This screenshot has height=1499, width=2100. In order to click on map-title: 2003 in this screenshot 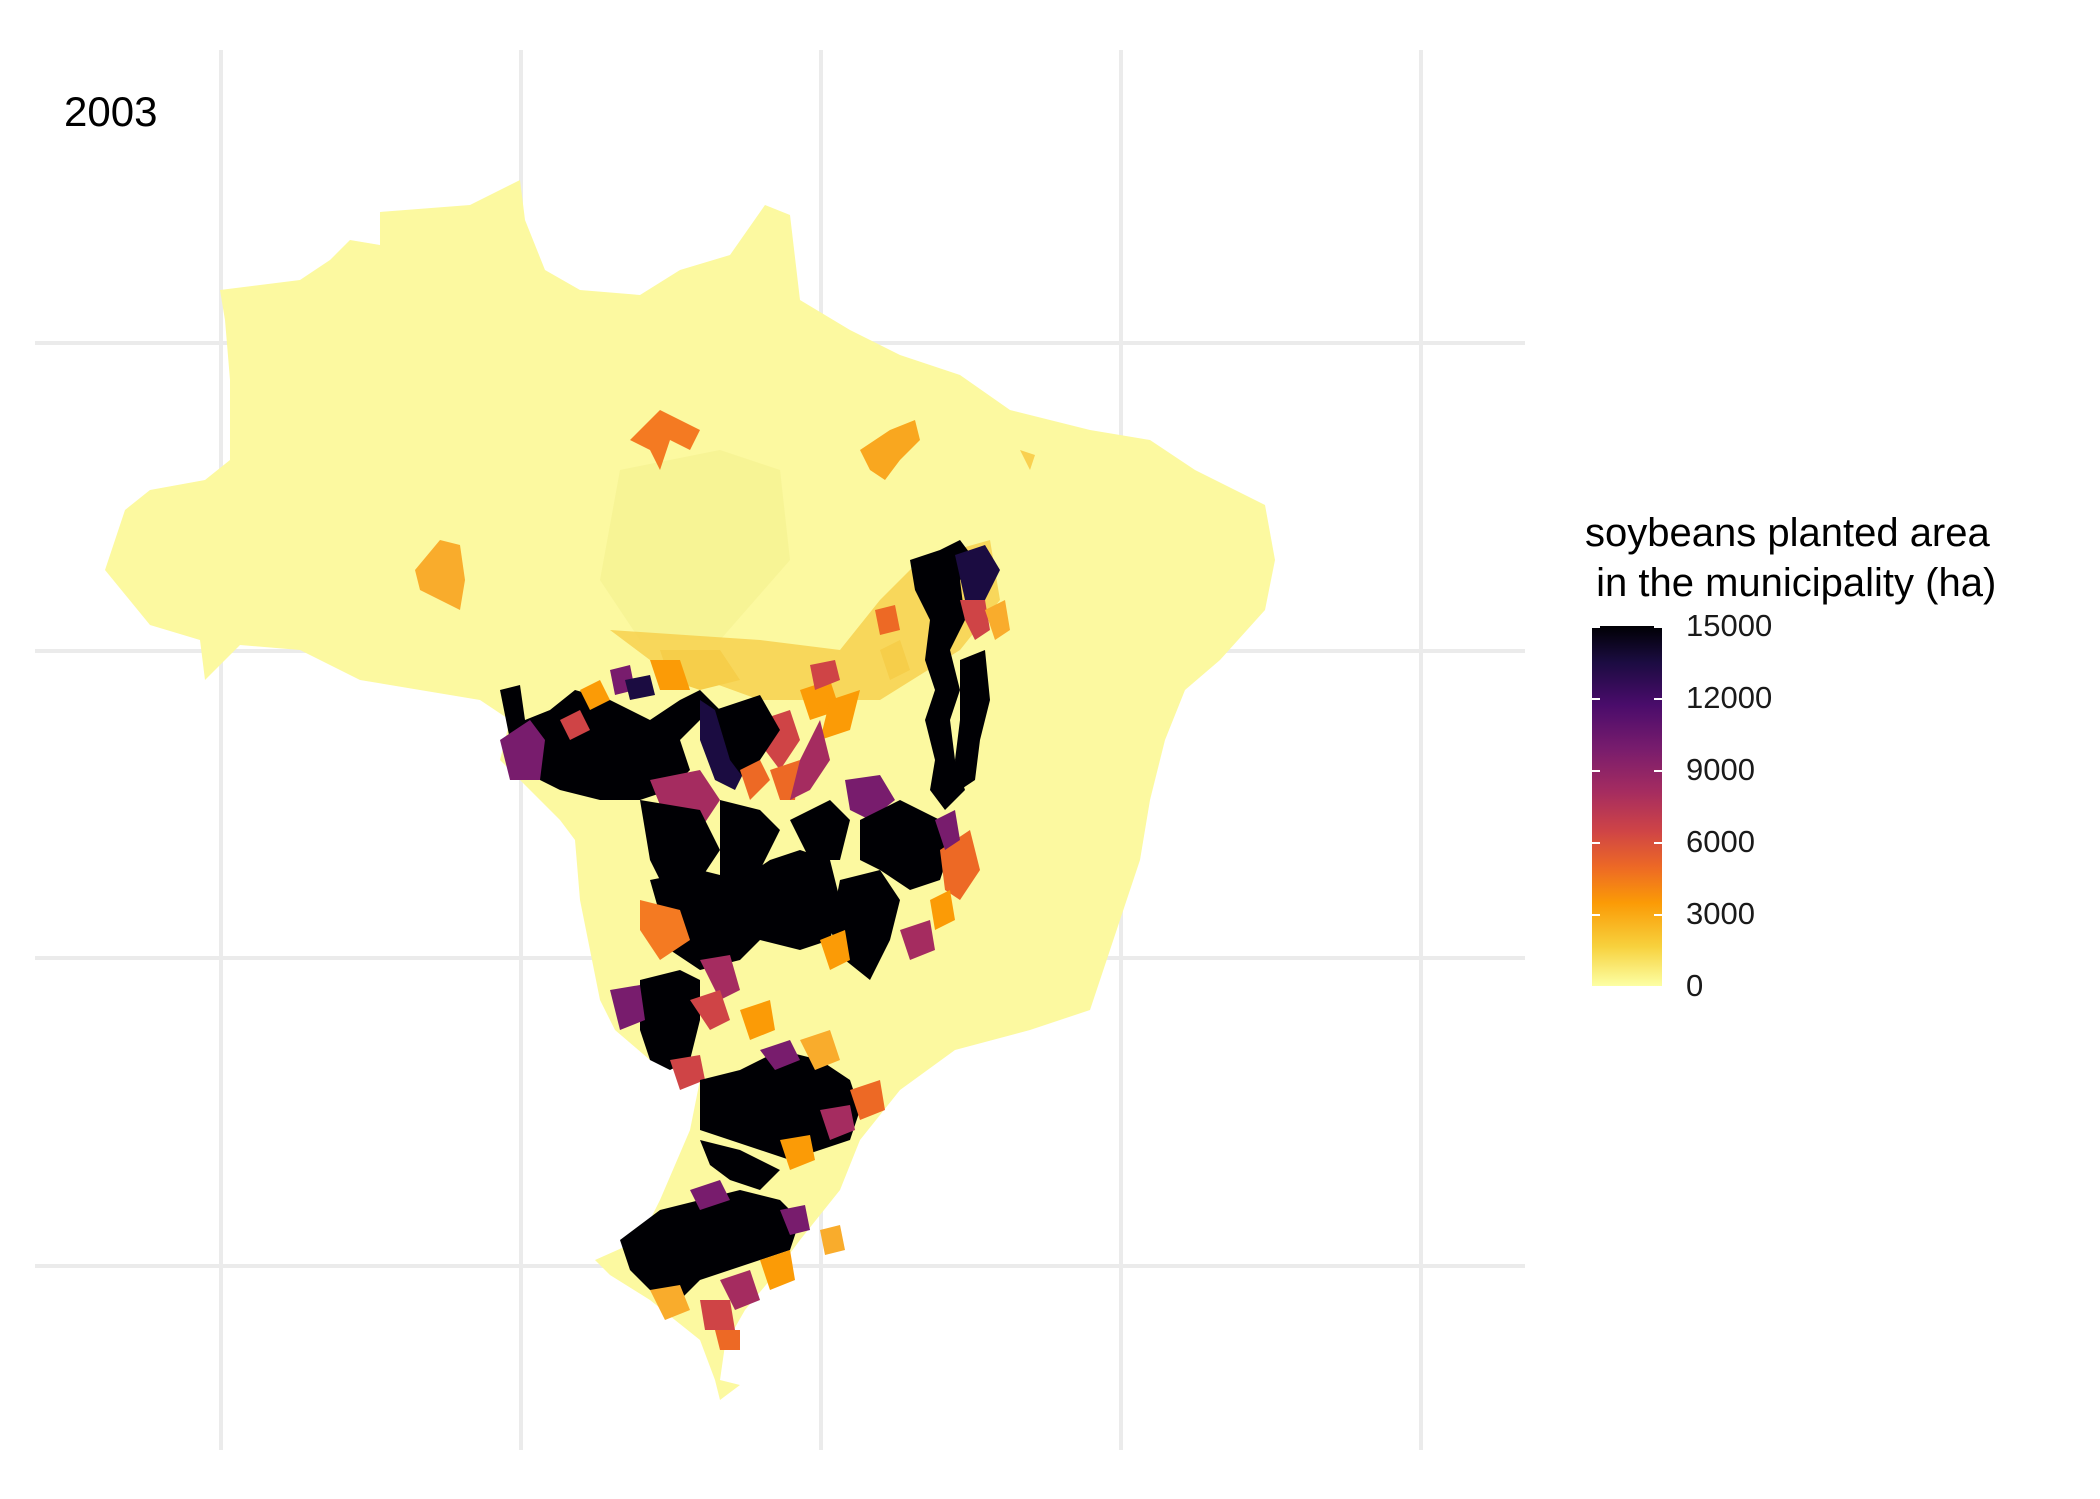, I will do `click(111, 111)`.